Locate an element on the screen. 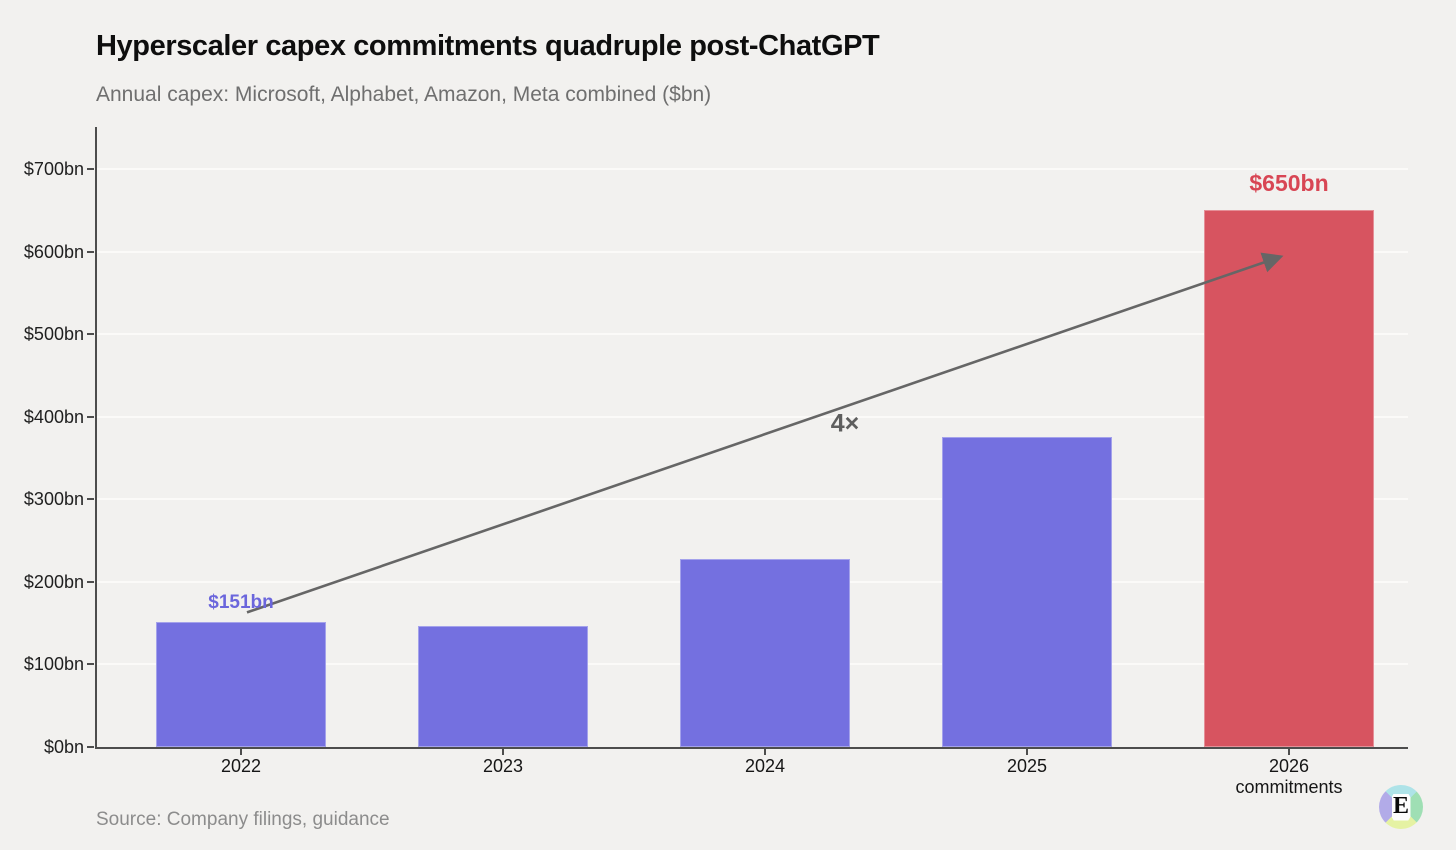 The width and height of the screenshot is (1456, 850). y-tick-label: $700bn is located at coordinates (53, 169).